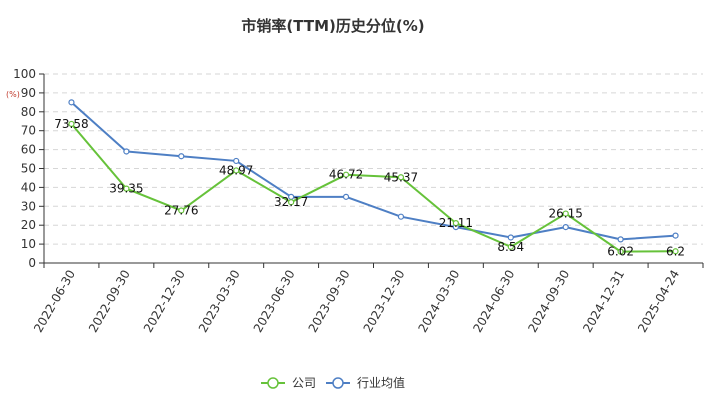 Image resolution: width=727 pixels, height=406 pixels. Describe the element at coordinates (28, 131) in the screenshot. I see `y-tick-label: 70` at that location.